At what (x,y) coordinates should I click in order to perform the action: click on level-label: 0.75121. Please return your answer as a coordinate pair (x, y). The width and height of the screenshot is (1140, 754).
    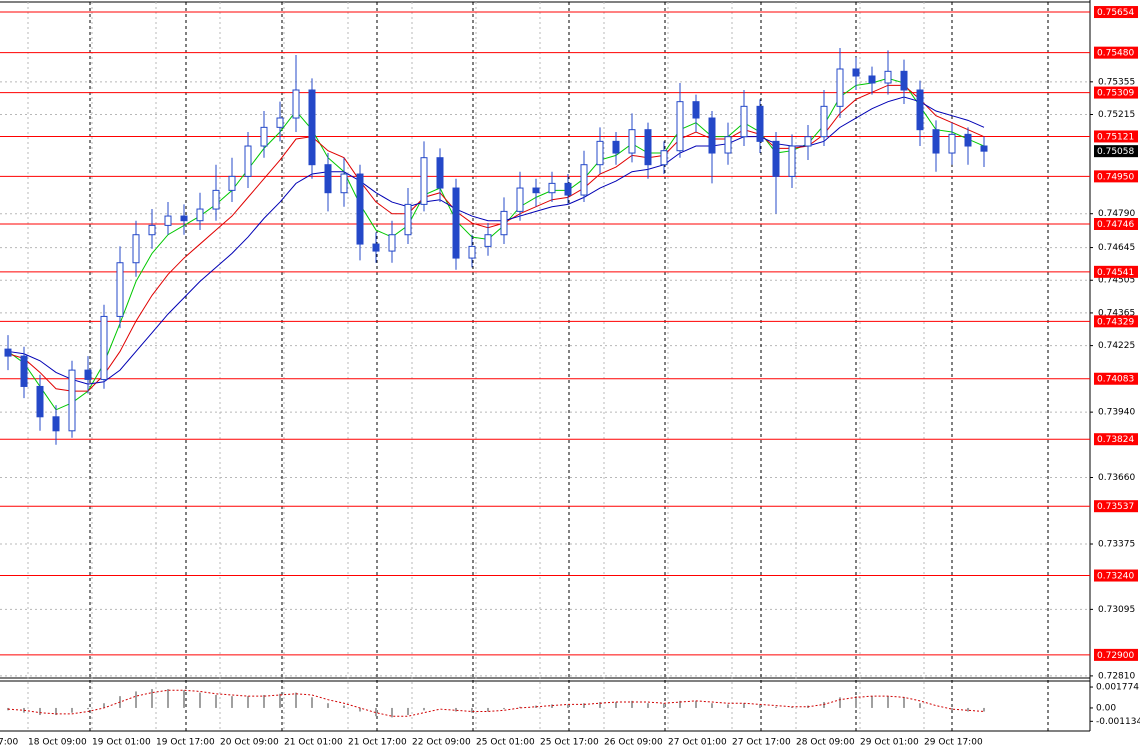
    Looking at the image, I should click on (1115, 137).